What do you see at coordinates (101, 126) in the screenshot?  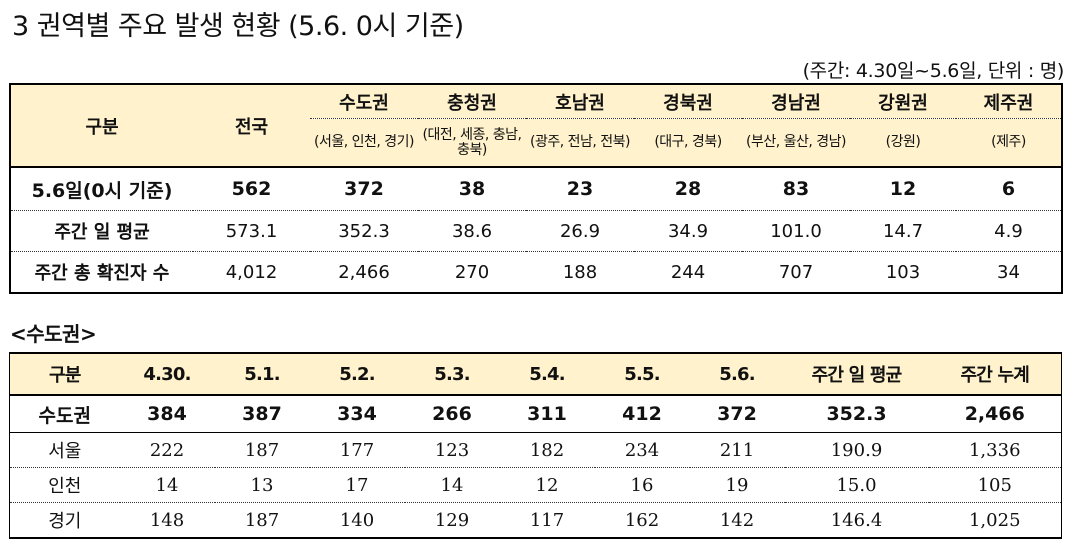 I see `column-header-label: 구분` at bounding box center [101, 126].